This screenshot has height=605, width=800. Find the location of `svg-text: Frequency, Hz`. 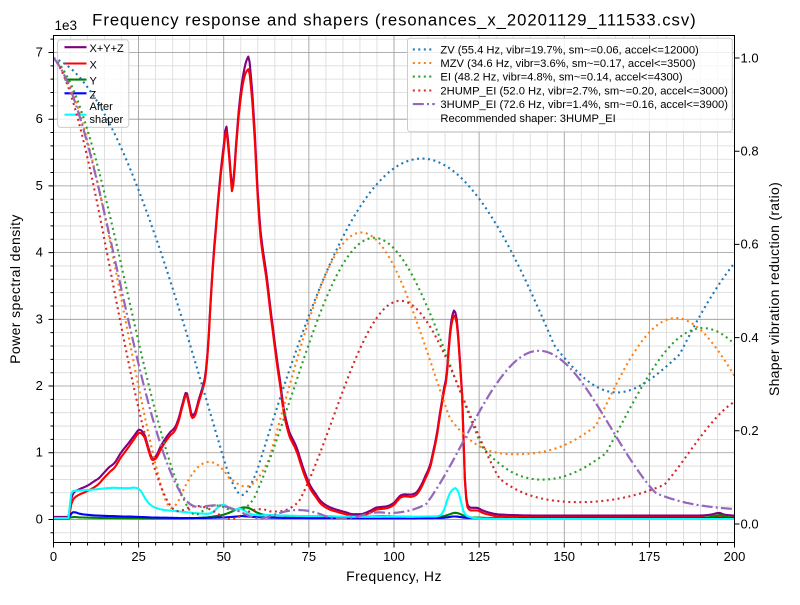

svg-text: Frequency, Hz is located at coordinates (394, 576).